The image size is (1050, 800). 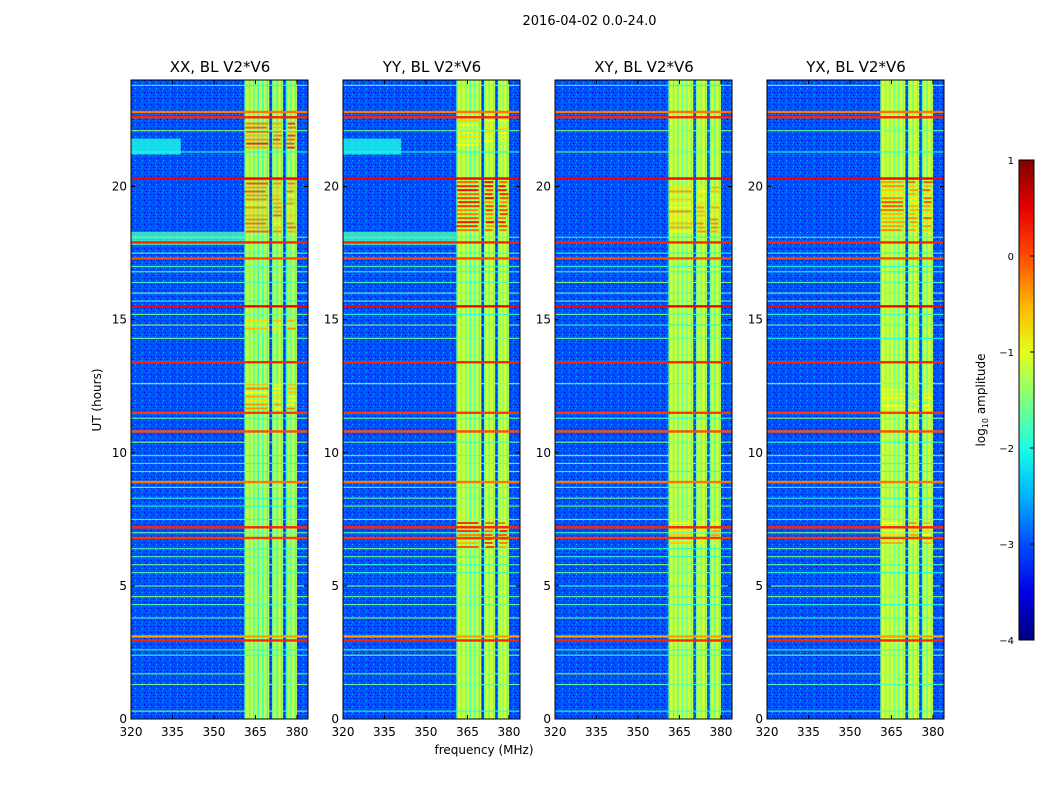 I want to click on y-axis-label: UT (hours), so click(x=97, y=400).